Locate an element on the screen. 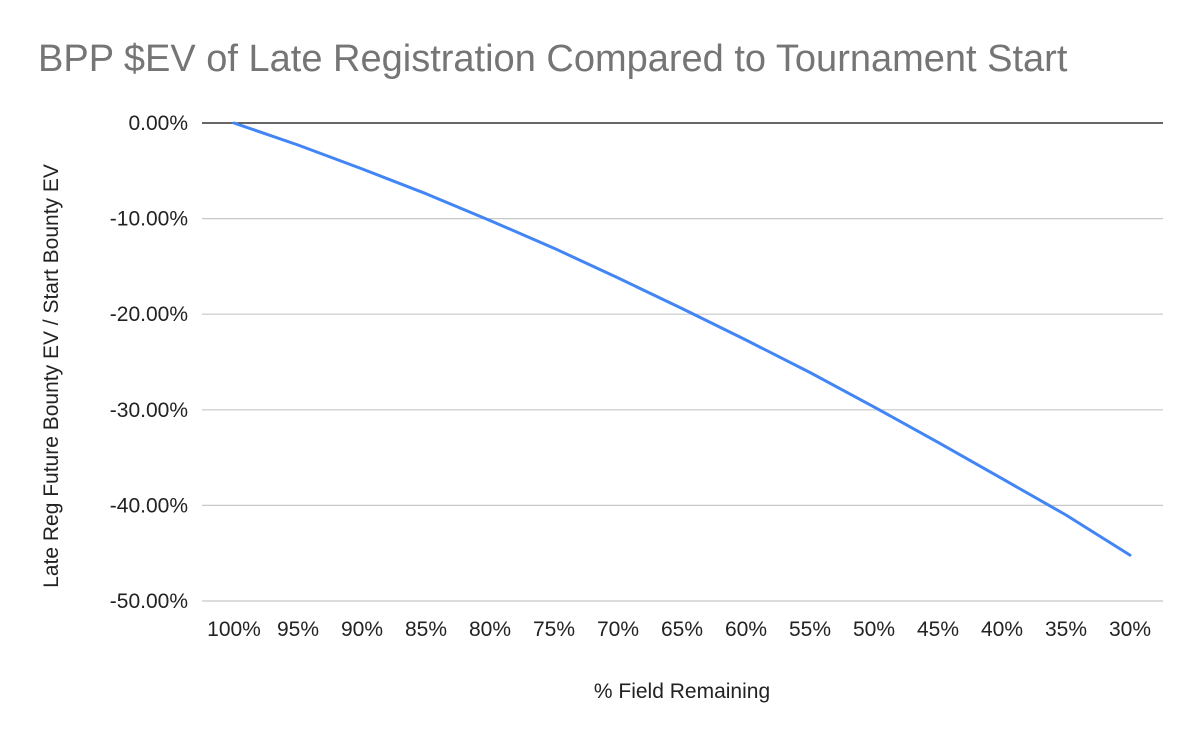  y-tick-label: -10.00% is located at coordinates (149, 219).